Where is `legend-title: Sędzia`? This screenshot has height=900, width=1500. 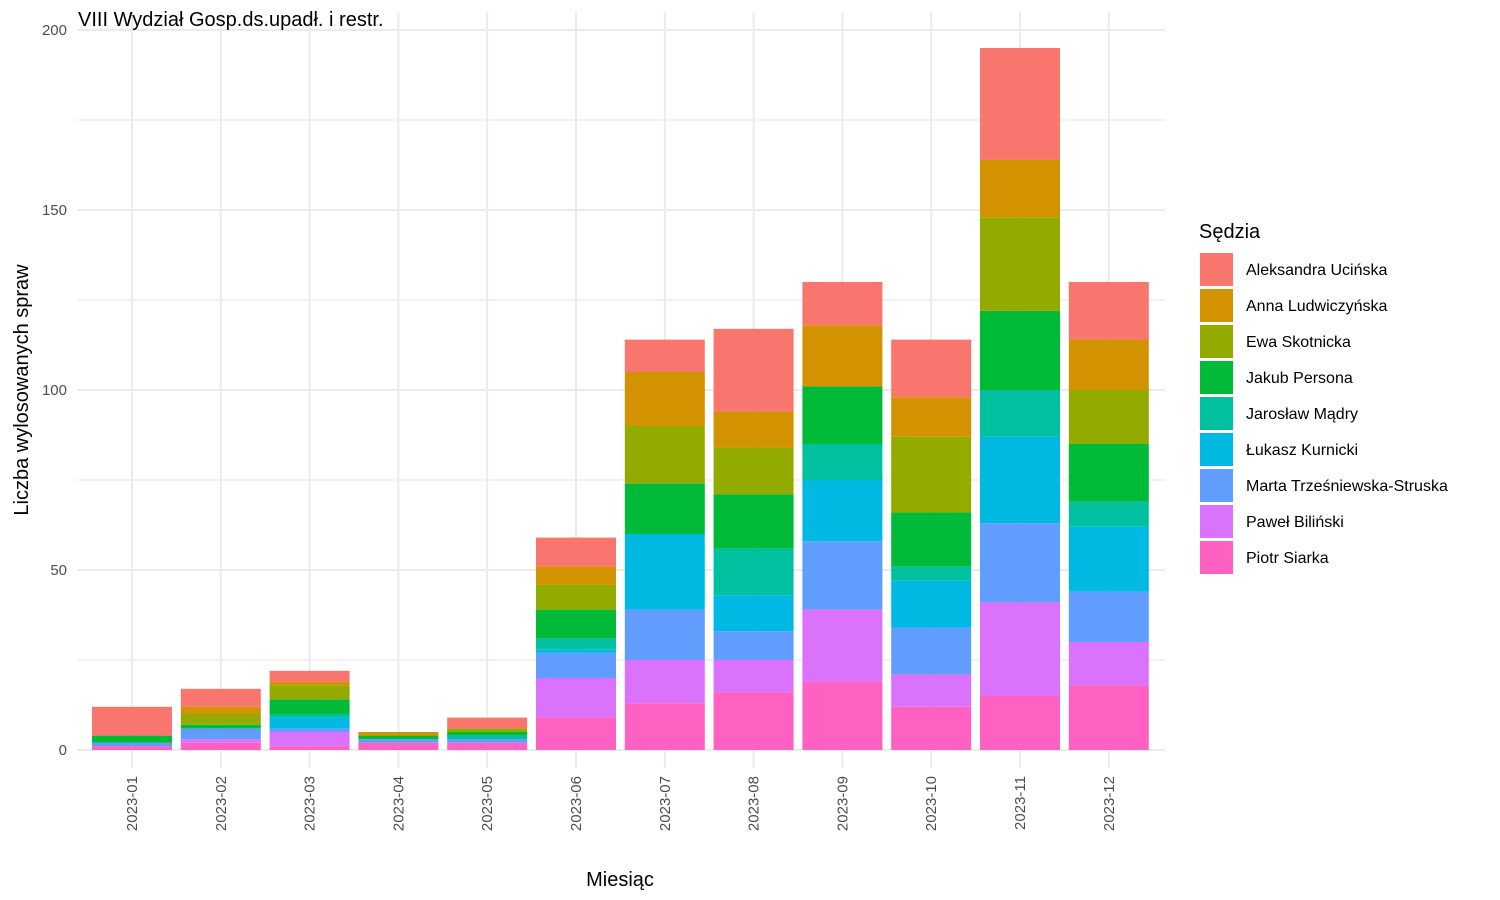
legend-title: Sędzia is located at coordinates (1230, 232).